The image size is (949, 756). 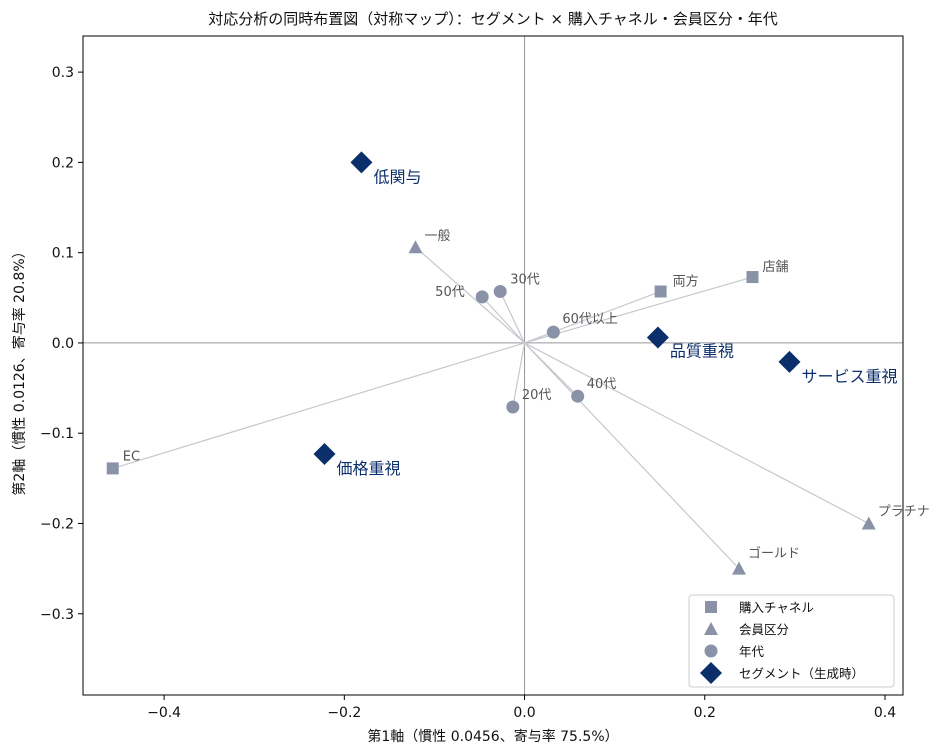 What do you see at coordinates (344, 713) in the screenshot?
I see `x-tick-label: −0.2` at bounding box center [344, 713].